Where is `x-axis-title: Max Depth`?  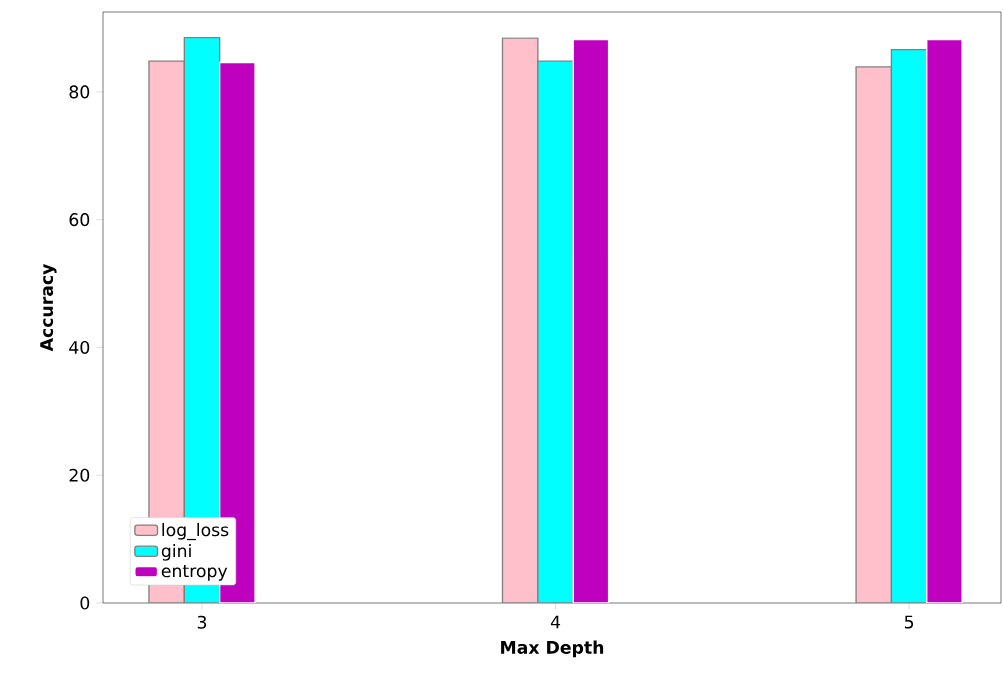 x-axis-title: Max Depth is located at coordinates (552, 649).